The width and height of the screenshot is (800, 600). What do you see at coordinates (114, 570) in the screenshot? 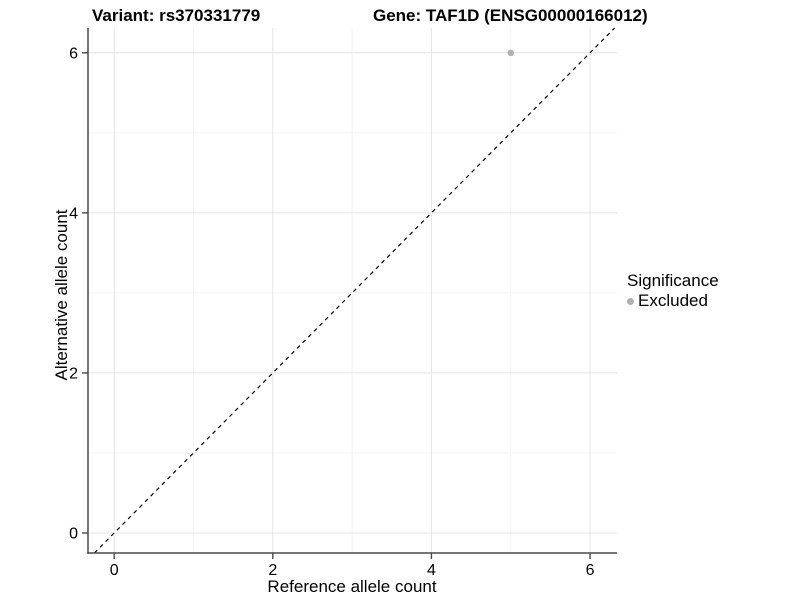
I see `x-tick-label-0: 0` at bounding box center [114, 570].